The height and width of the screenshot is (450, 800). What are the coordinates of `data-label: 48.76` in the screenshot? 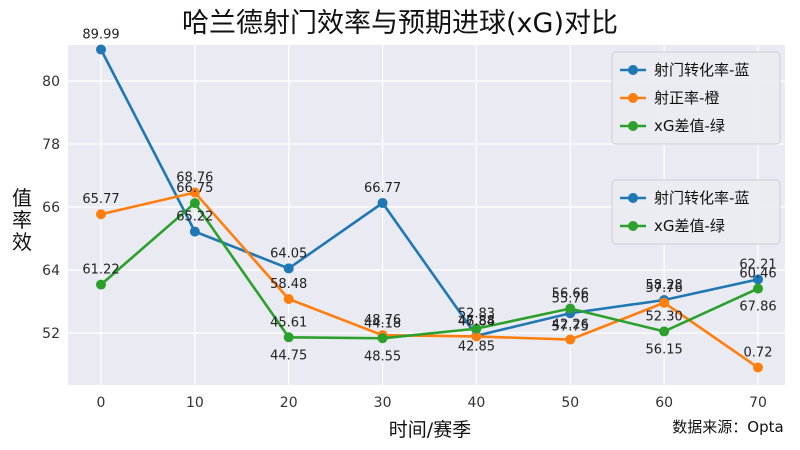 It's located at (382, 320).